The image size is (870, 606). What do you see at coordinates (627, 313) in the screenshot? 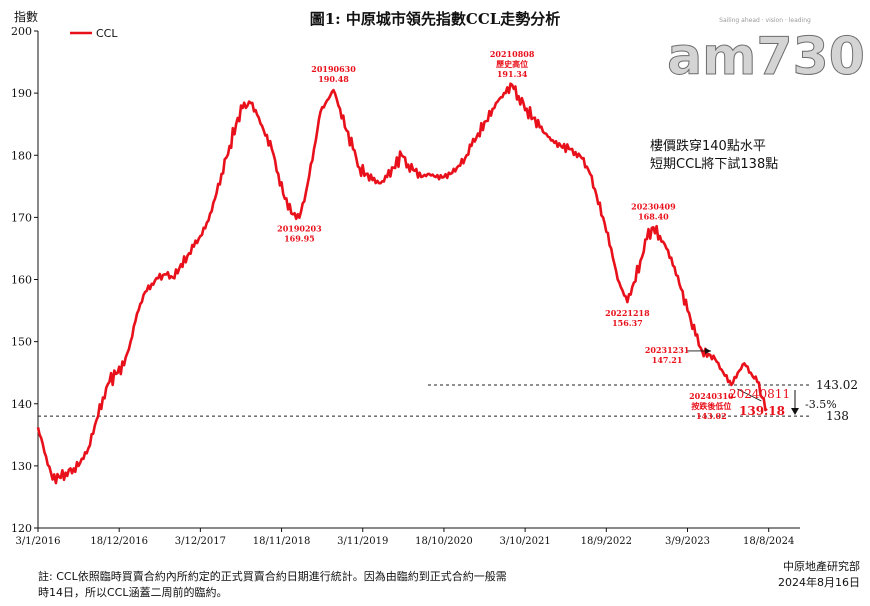
I see `annotation-label: 20221218` at bounding box center [627, 313].